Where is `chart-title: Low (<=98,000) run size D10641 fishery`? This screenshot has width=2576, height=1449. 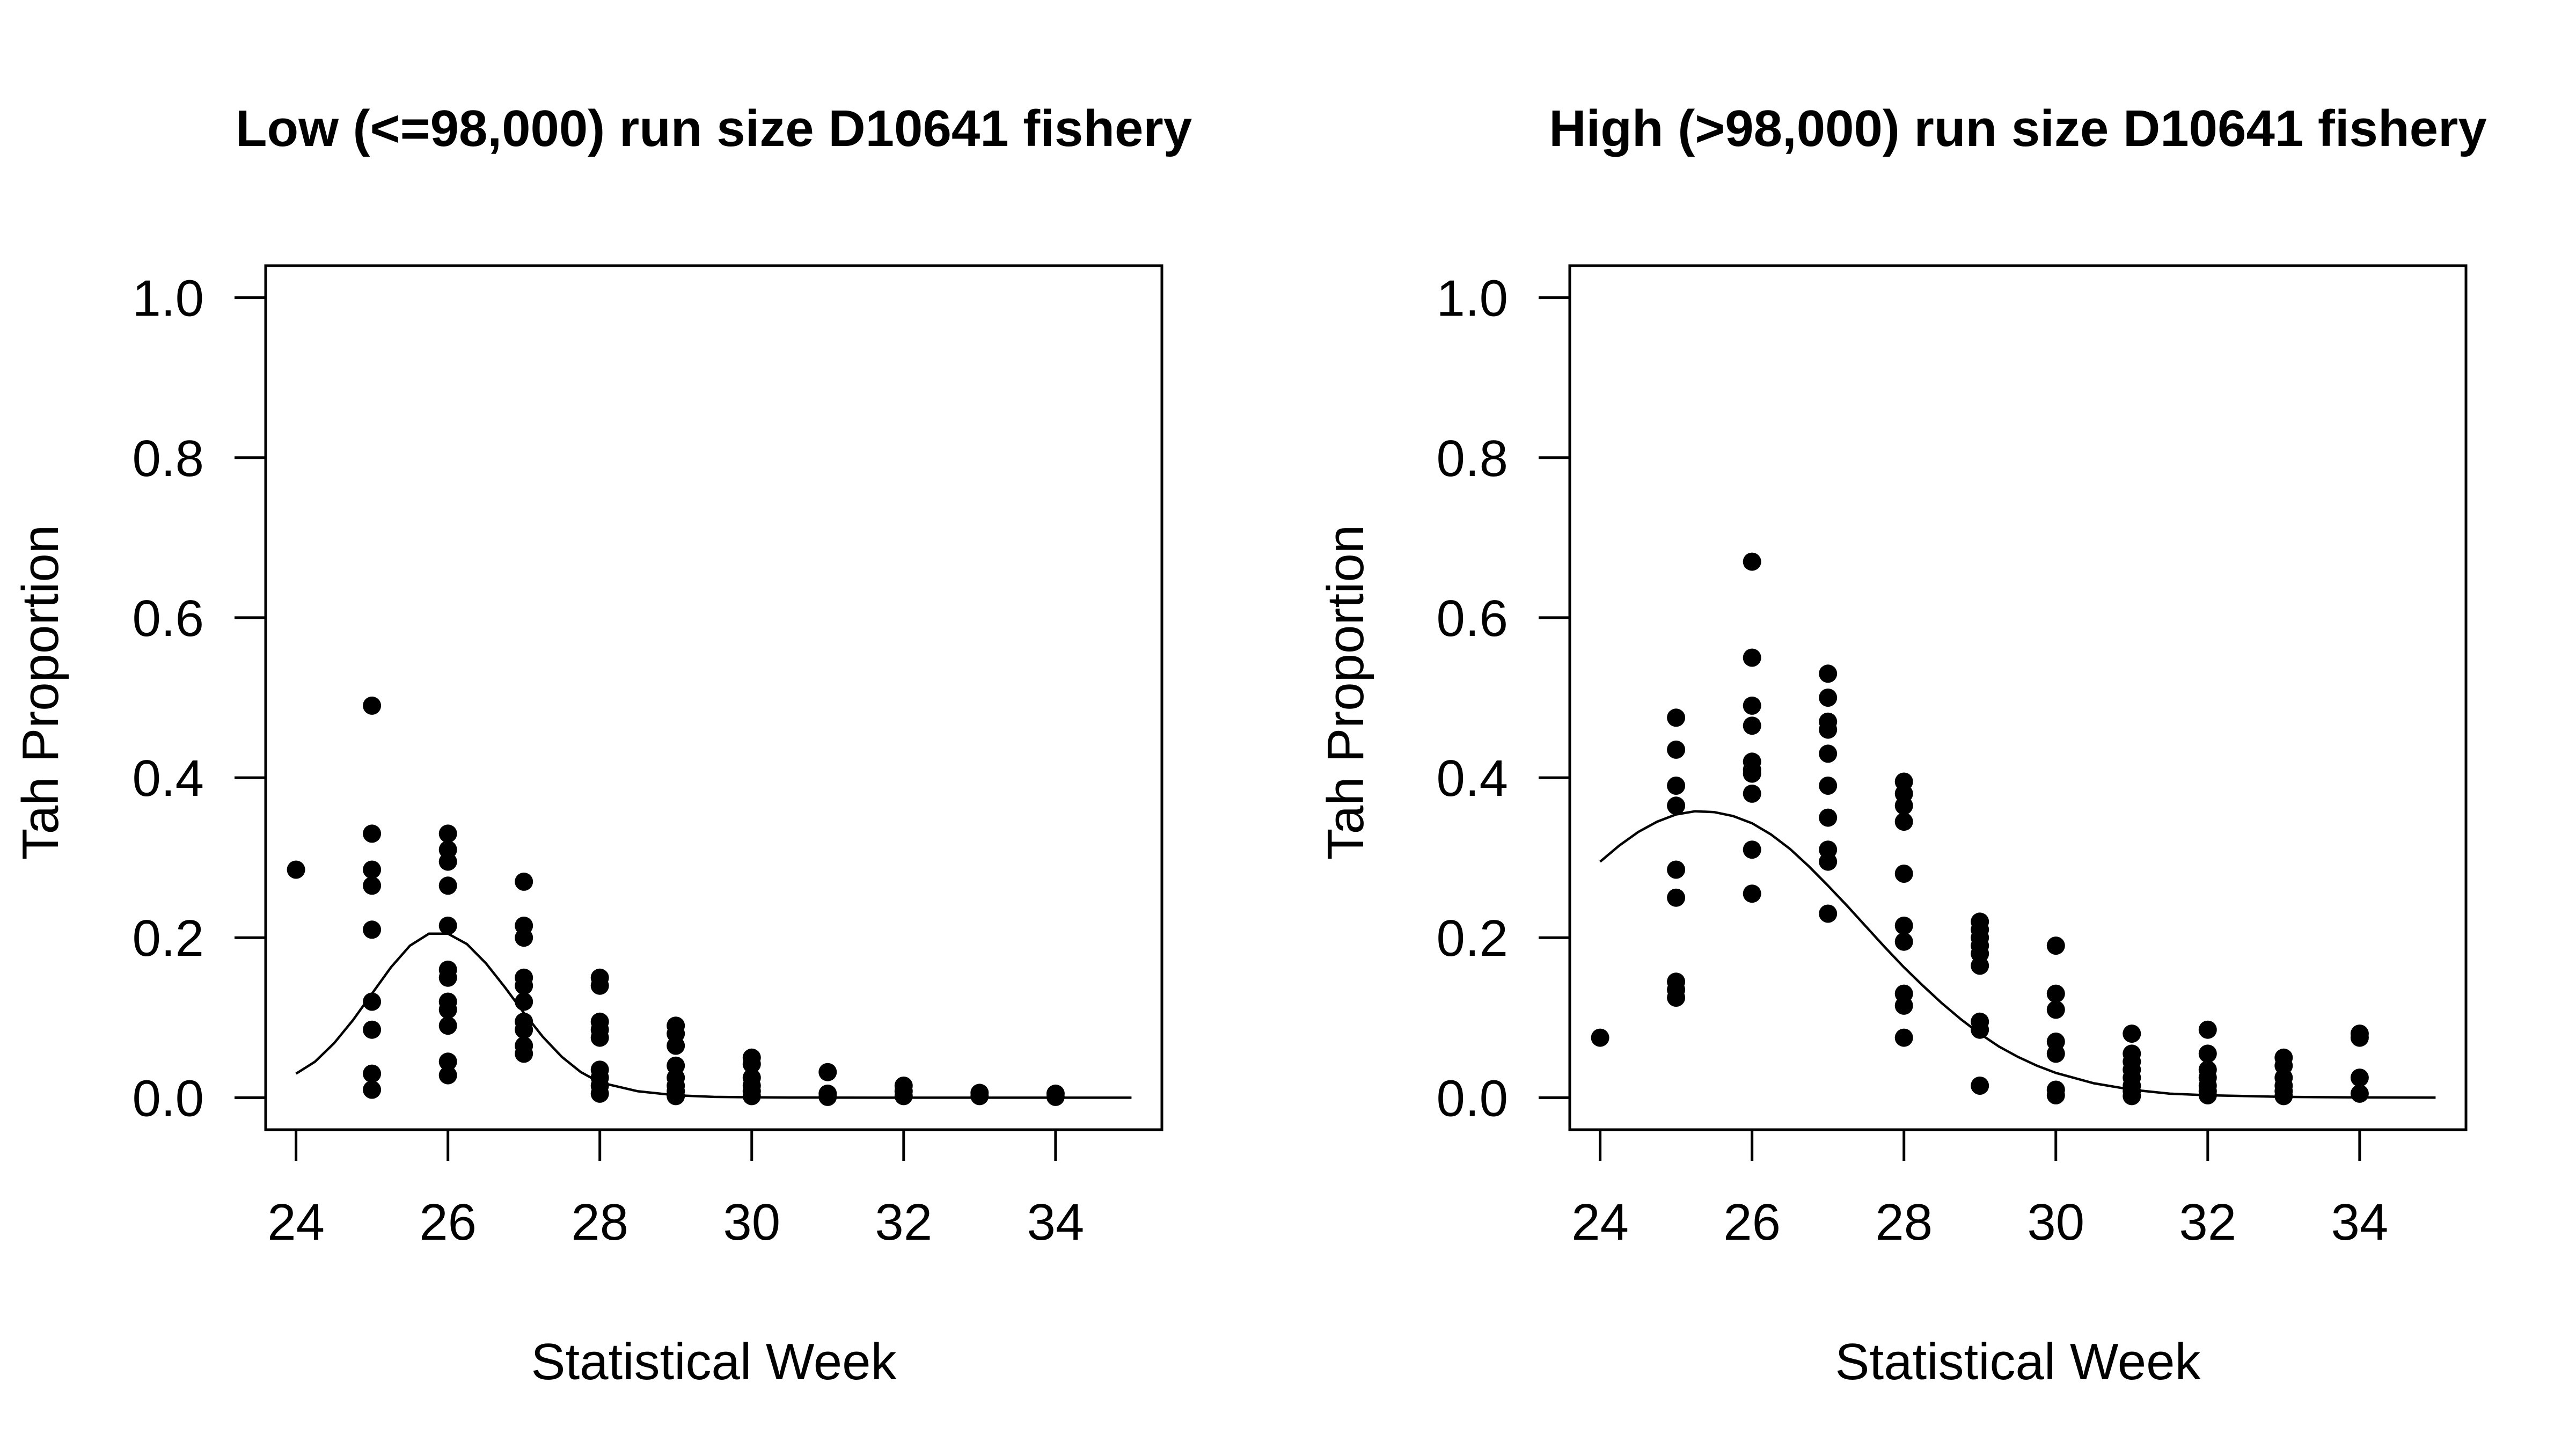
chart-title: Low (<=98,000) run size D10641 fishery is located at coordinates (714, 128).